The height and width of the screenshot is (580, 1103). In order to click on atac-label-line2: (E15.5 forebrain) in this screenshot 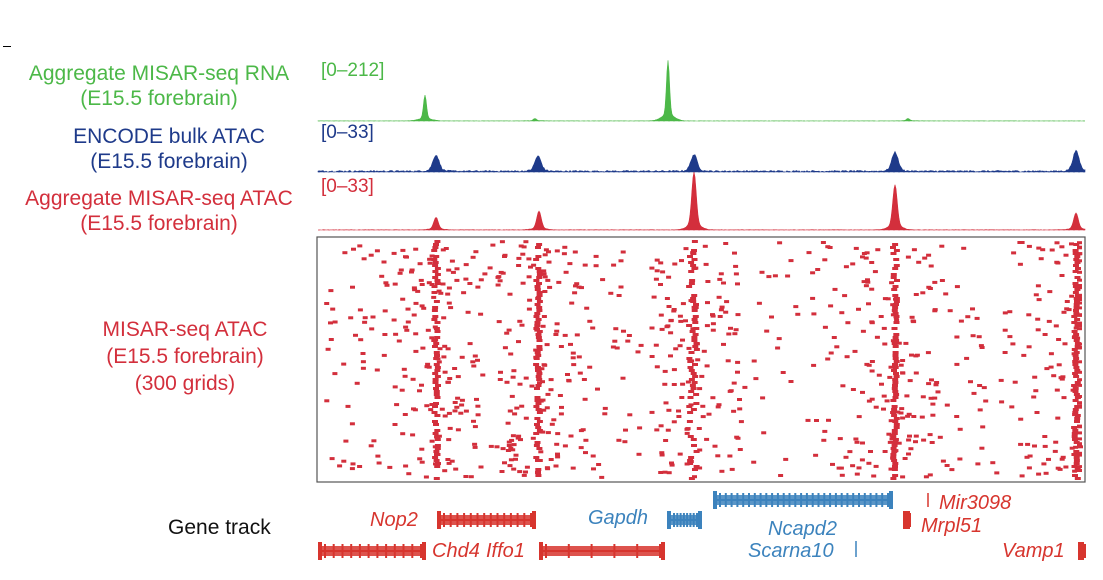, I will do `click(159, 223)`.